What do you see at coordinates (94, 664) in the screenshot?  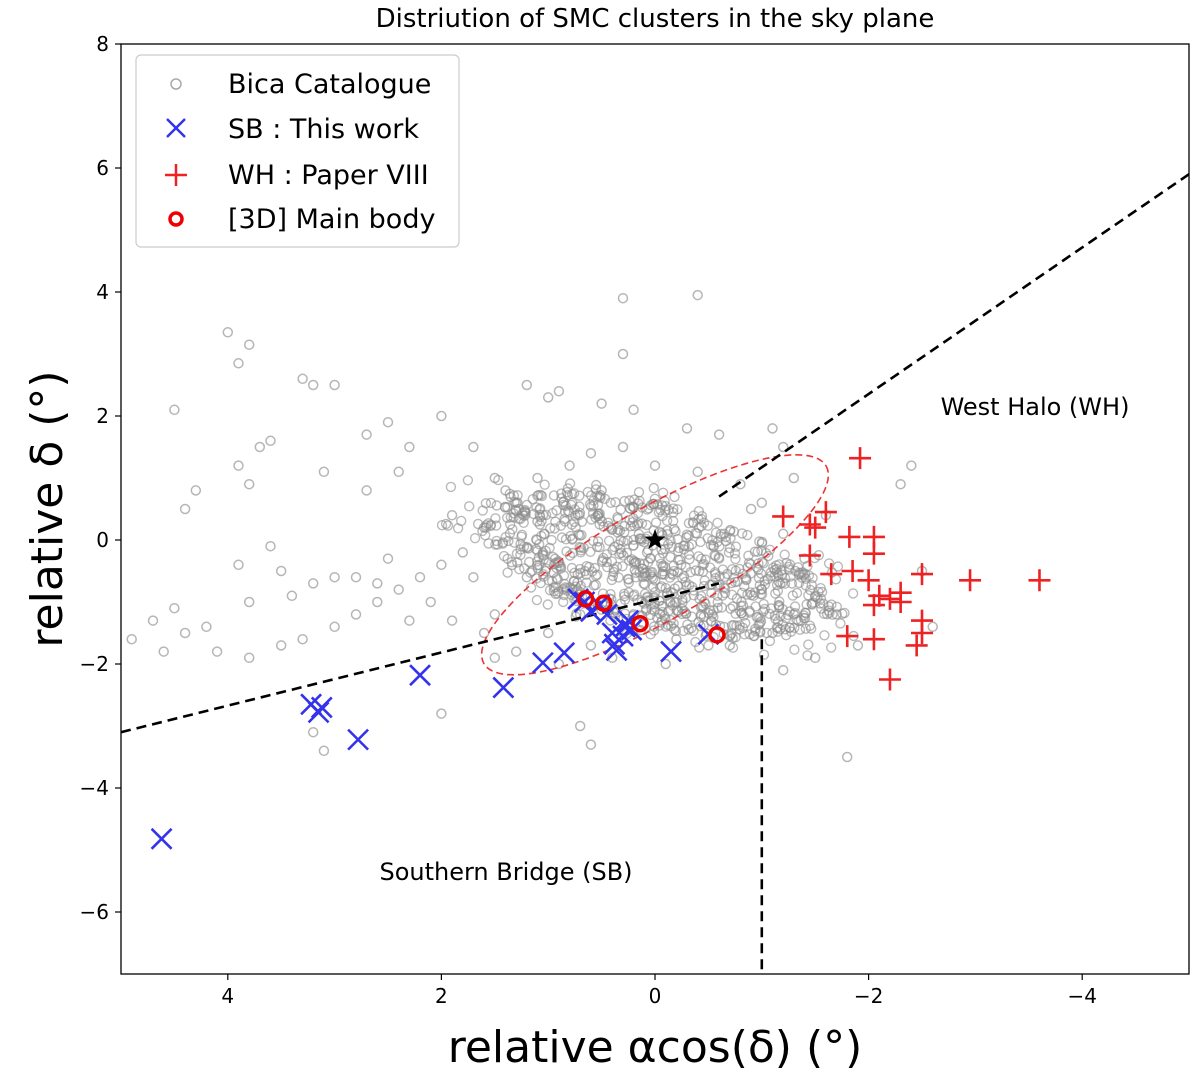 I see `y-tick-label: −2` at bounding box center [94, 664].